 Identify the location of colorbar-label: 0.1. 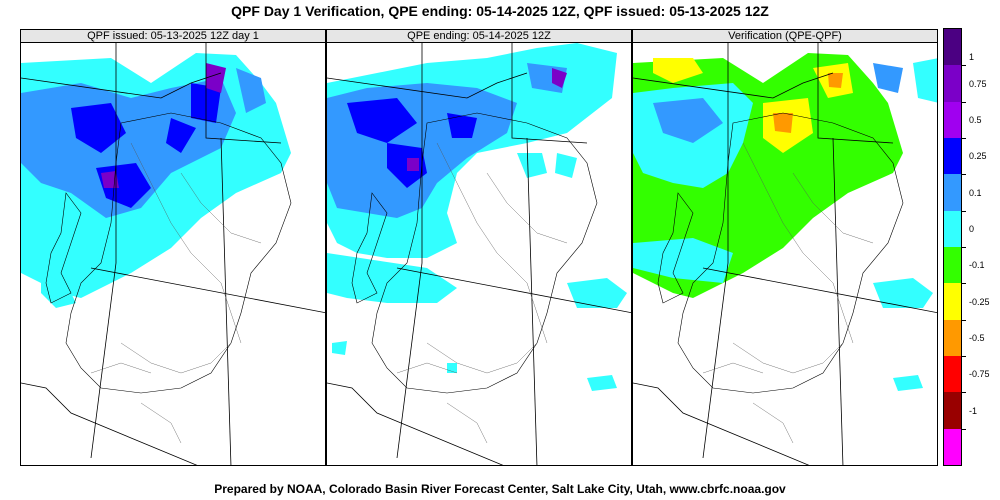
(975, 192).